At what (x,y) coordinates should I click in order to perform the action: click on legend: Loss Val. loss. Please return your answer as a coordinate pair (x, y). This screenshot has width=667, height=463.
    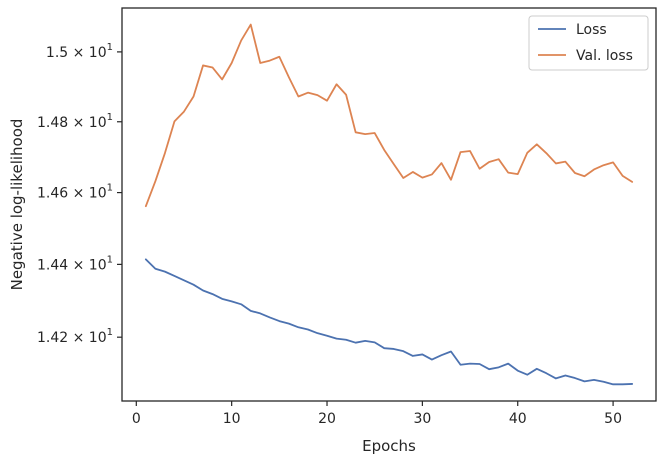
    Looking at the image, I should click on (588, 43).